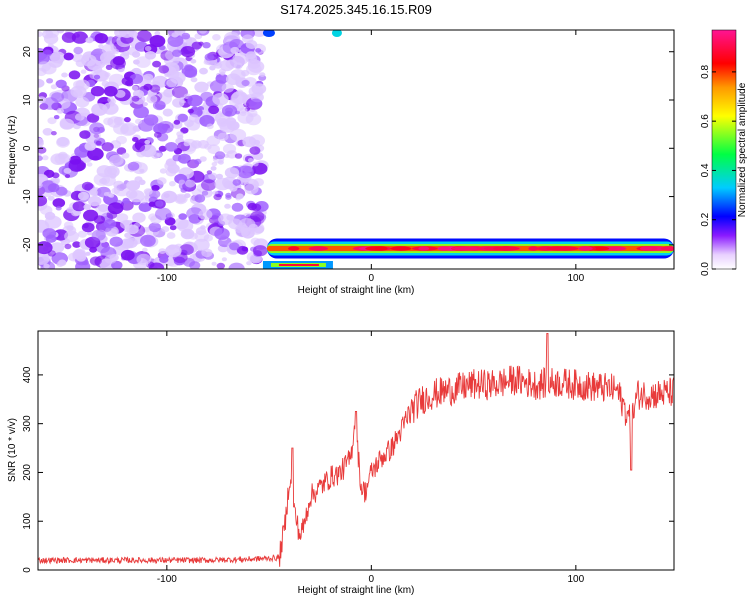  I want to click on spectrogram-y-tick-label: -20, so click(27, 244).